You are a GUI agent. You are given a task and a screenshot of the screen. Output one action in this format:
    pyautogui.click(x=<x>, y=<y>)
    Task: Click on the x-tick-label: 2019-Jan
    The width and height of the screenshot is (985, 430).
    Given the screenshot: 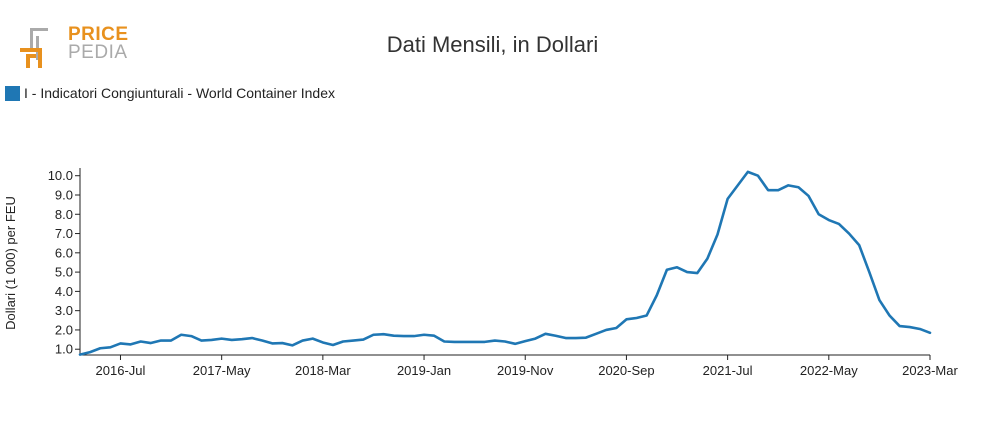 What is the action you would take?
    pyautogui.click(x=424, y=370)
    